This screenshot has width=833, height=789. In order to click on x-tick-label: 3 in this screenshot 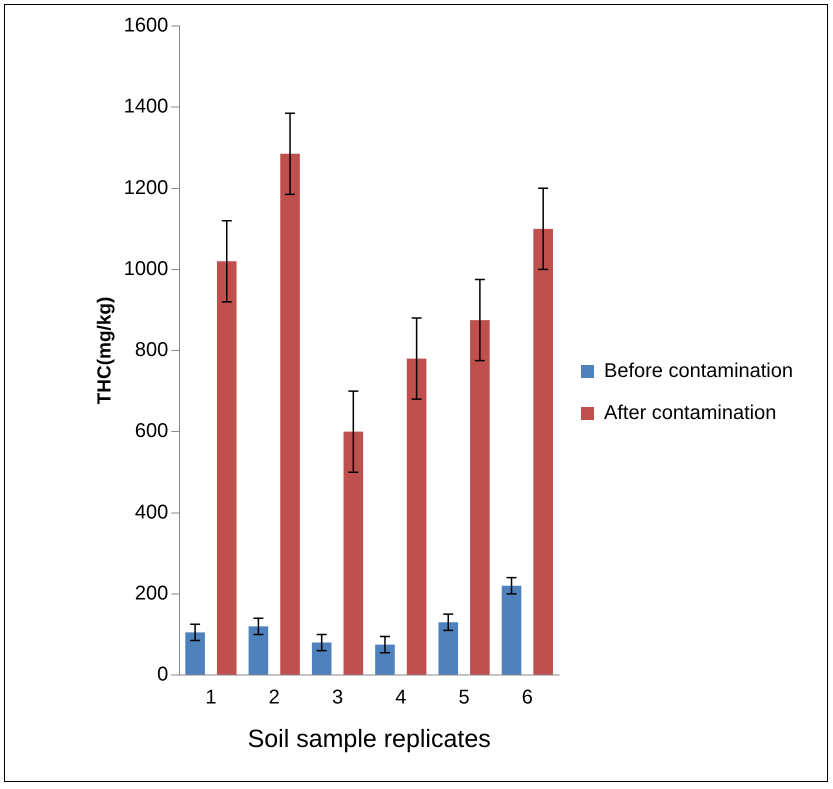, I will do `click(338, 697)`.